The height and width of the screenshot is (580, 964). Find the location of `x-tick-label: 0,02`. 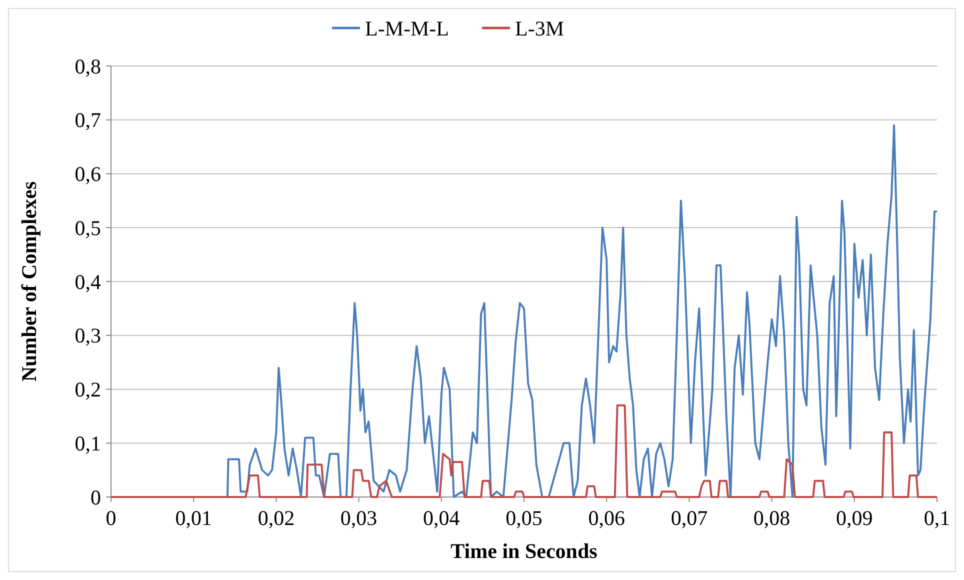

x-tick-label: 0,02 is located at coordinates (276, 518).